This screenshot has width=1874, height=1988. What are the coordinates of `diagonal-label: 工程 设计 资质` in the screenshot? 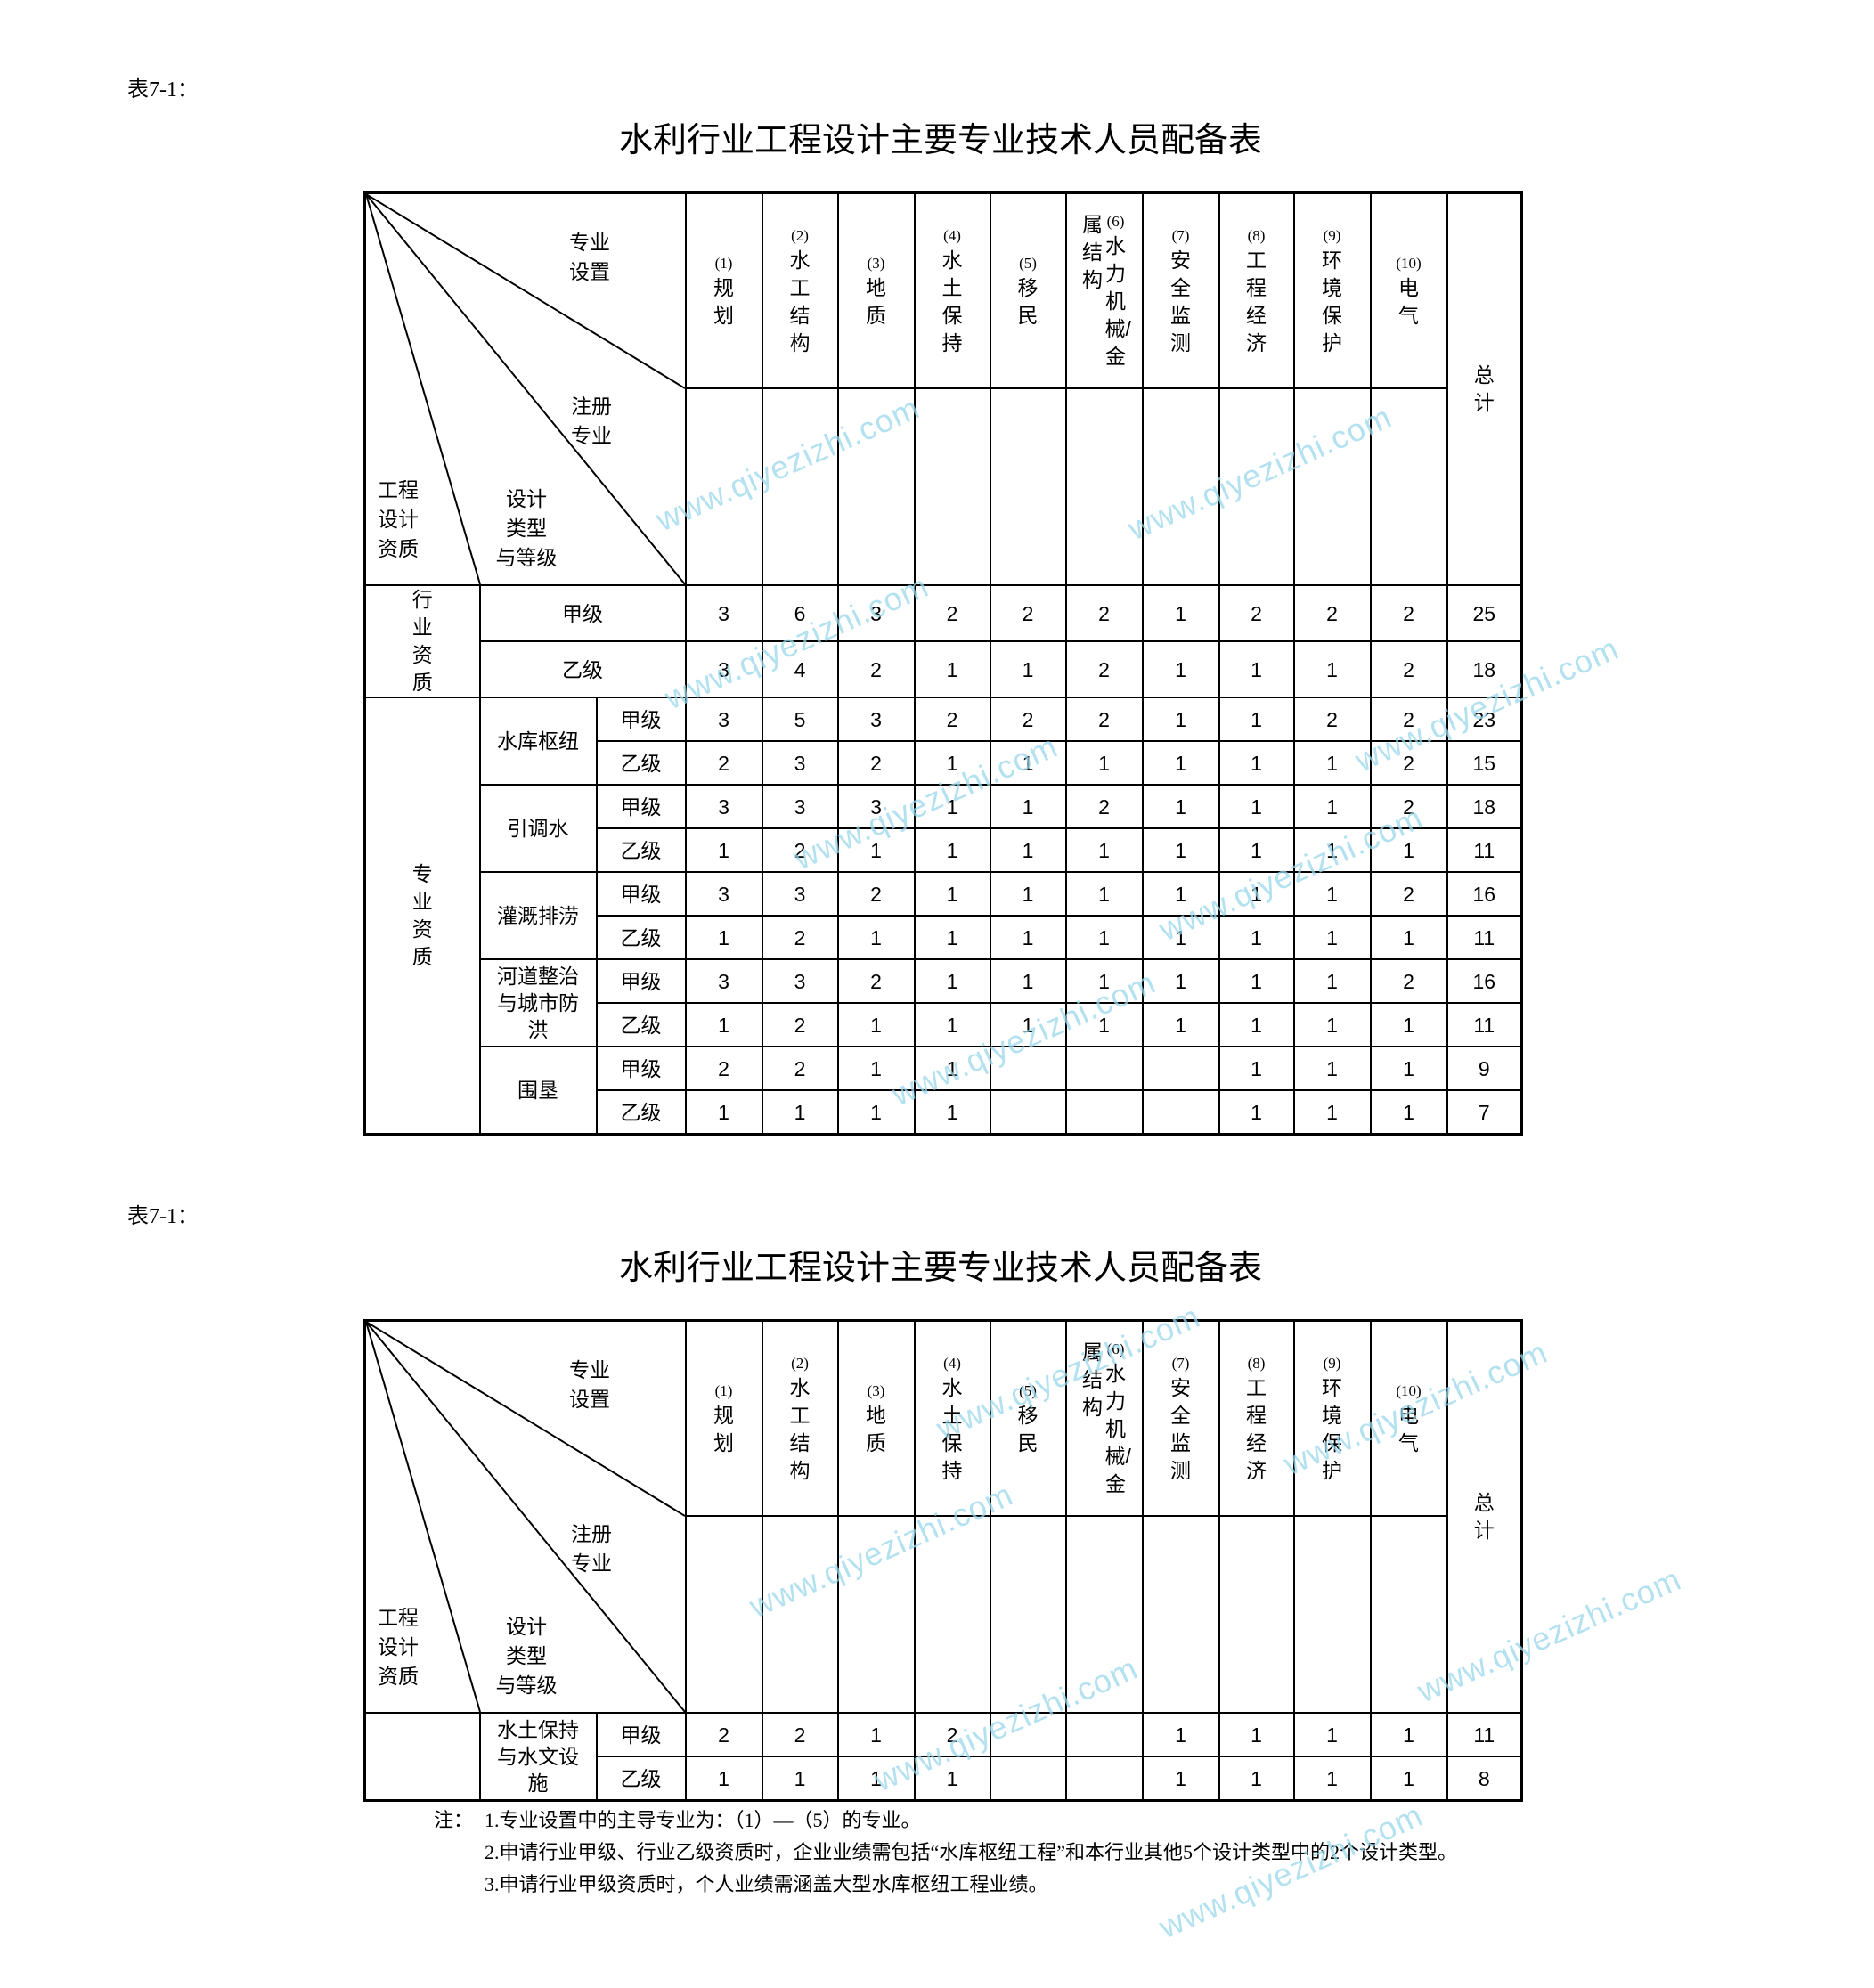 It's located at (398, 520).